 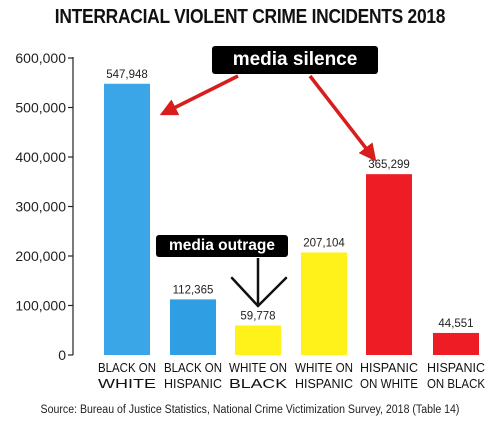 What do you see at coordinates (258, 384) in the screenshot?
I see `x-tick-label: BLACK` at bounding box center [258, 384].